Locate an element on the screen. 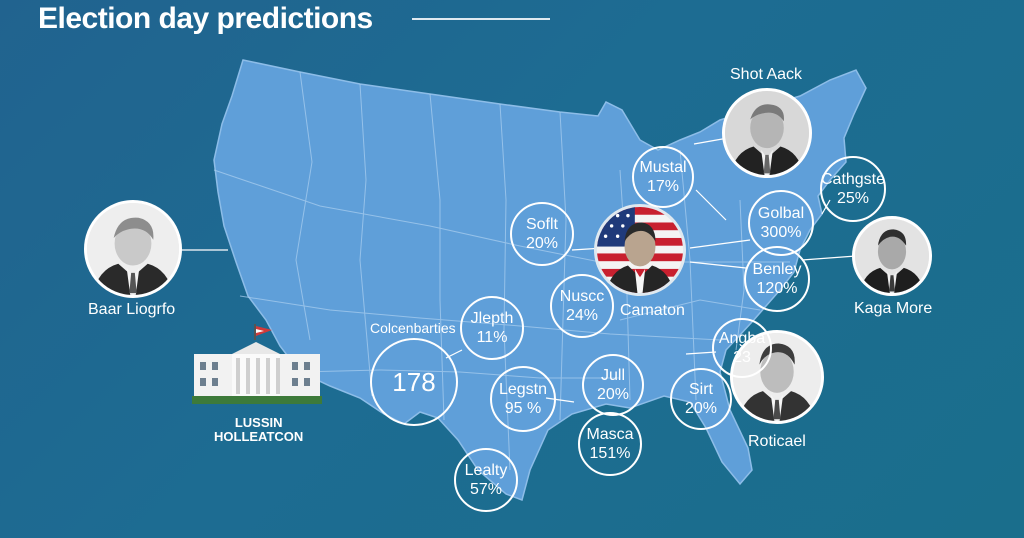 The height and width of the screenshot is (538, 1024). bubble-label: Masca is located at coordinates (610, 434).